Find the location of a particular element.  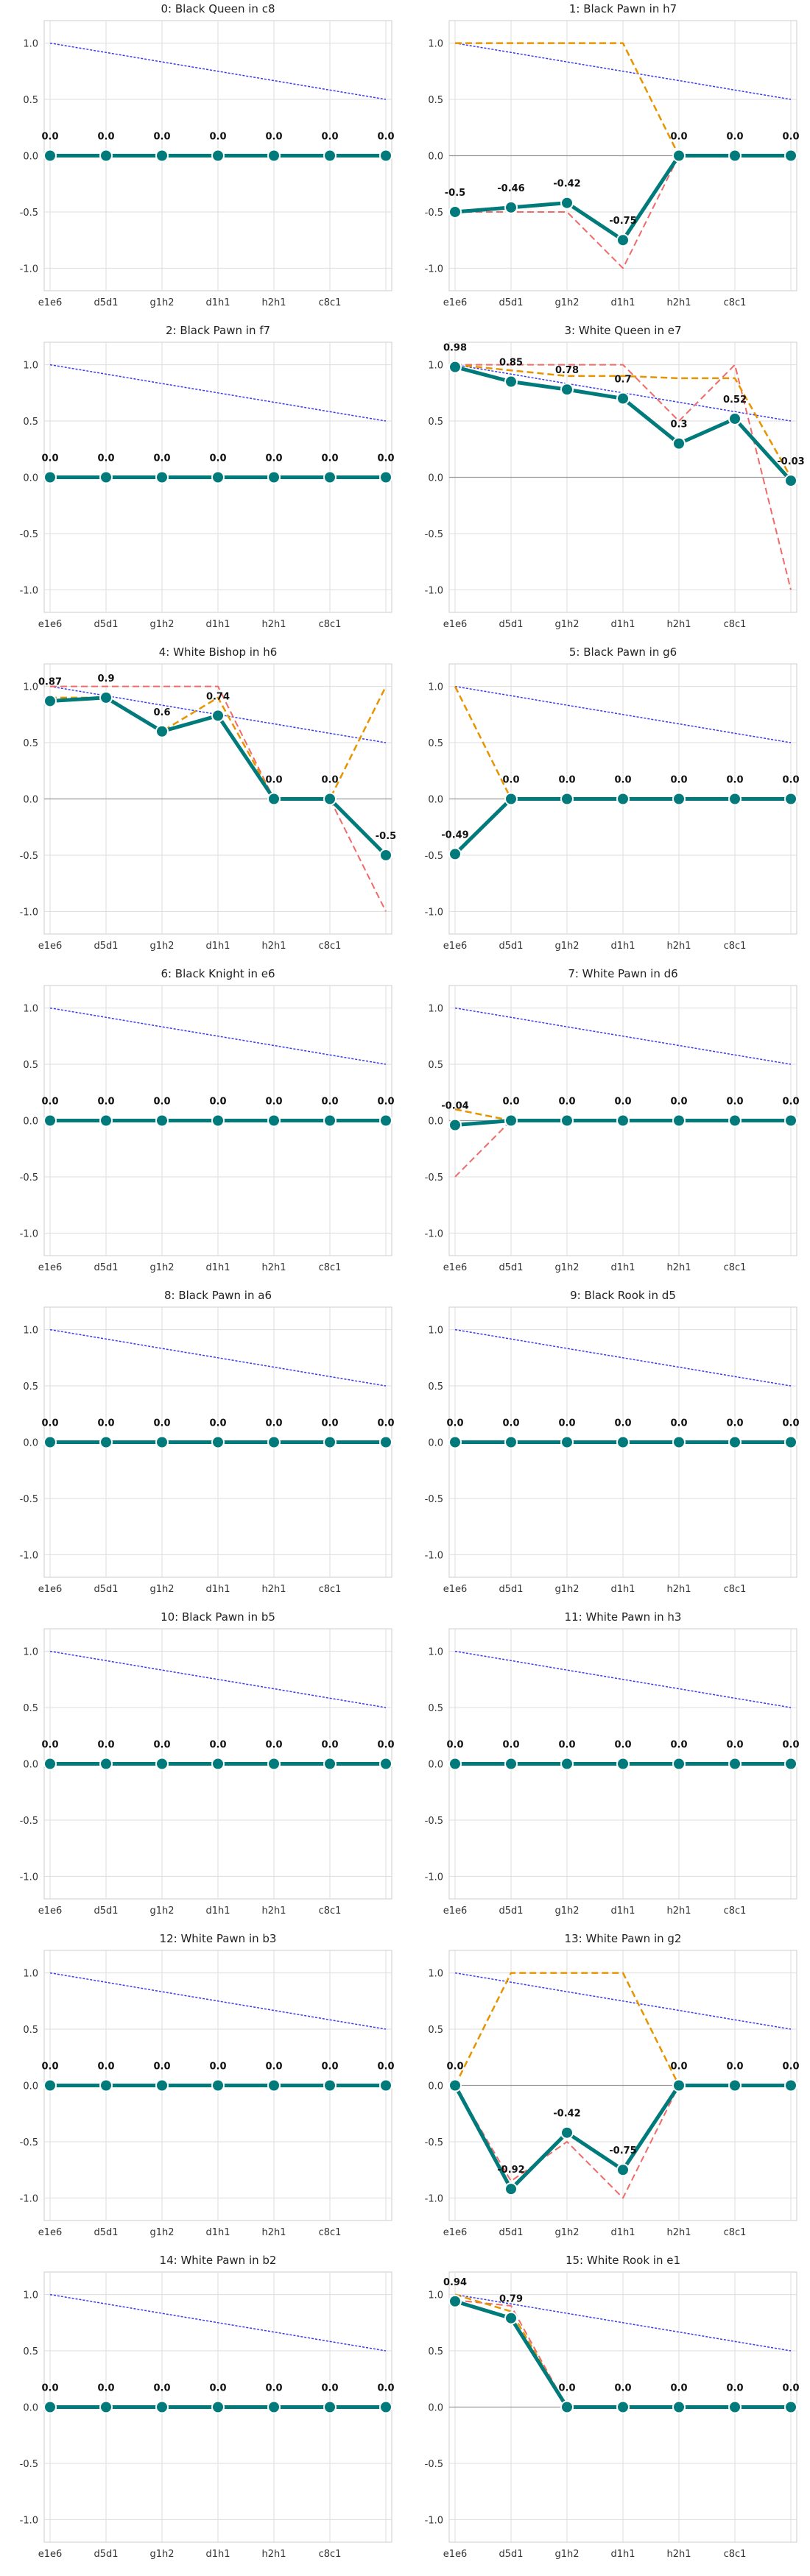

data-label: 0.98 is located at coordinates (455, 348).